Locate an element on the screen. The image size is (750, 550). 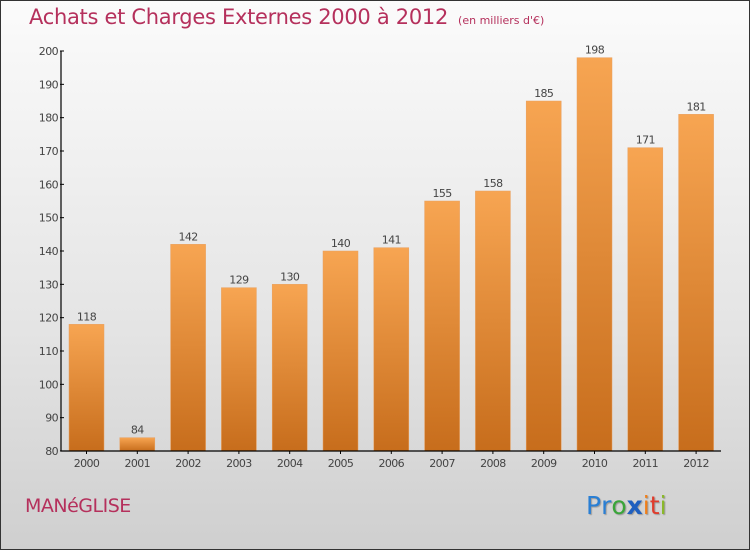
y-tick-label: 100 is located at coordinates (49, 384).